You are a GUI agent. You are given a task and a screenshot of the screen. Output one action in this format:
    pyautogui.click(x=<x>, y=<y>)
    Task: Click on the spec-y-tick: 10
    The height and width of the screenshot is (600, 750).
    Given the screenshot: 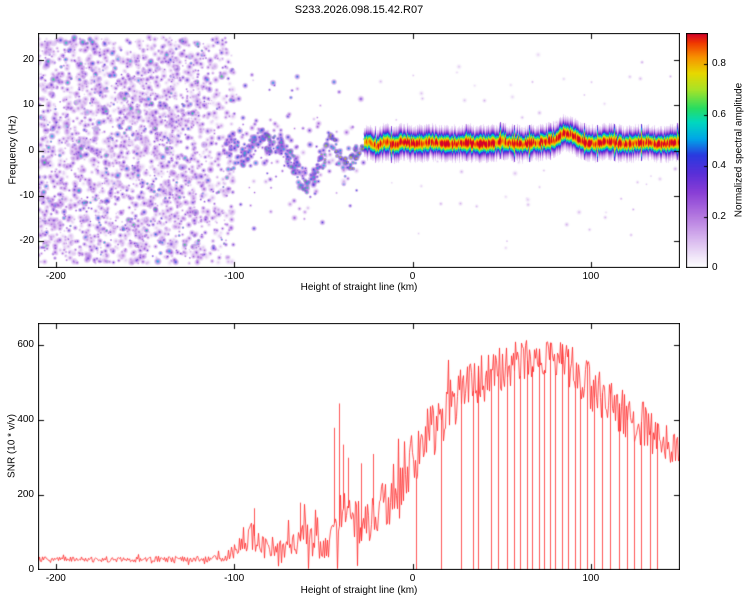 What is the action you would take?
    pyautogui.click(x=28, y=105)
    